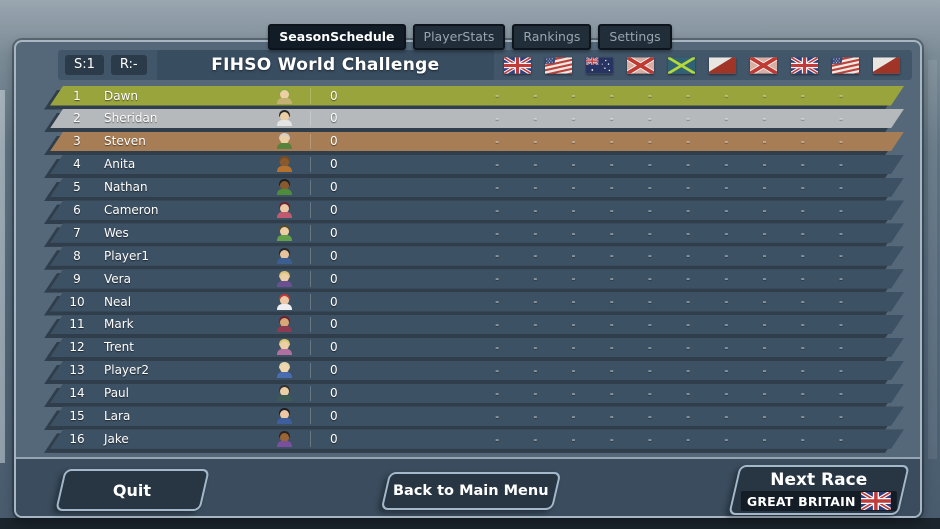  Describe the element at coordinates (77, 415) in the screenshot. I see `rank-value: 15` at that location.